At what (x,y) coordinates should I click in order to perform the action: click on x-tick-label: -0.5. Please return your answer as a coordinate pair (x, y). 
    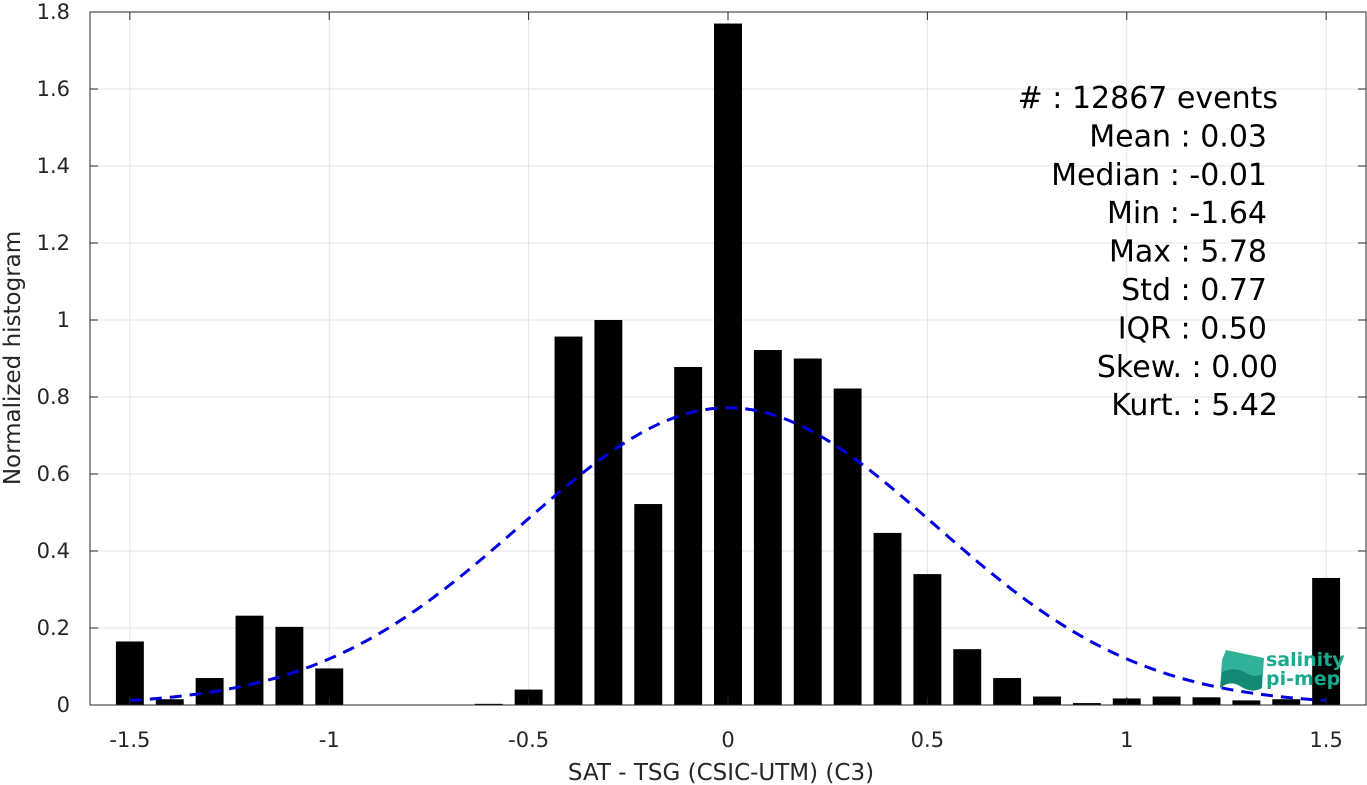
    Looking at the image, I should click on (528, 740).